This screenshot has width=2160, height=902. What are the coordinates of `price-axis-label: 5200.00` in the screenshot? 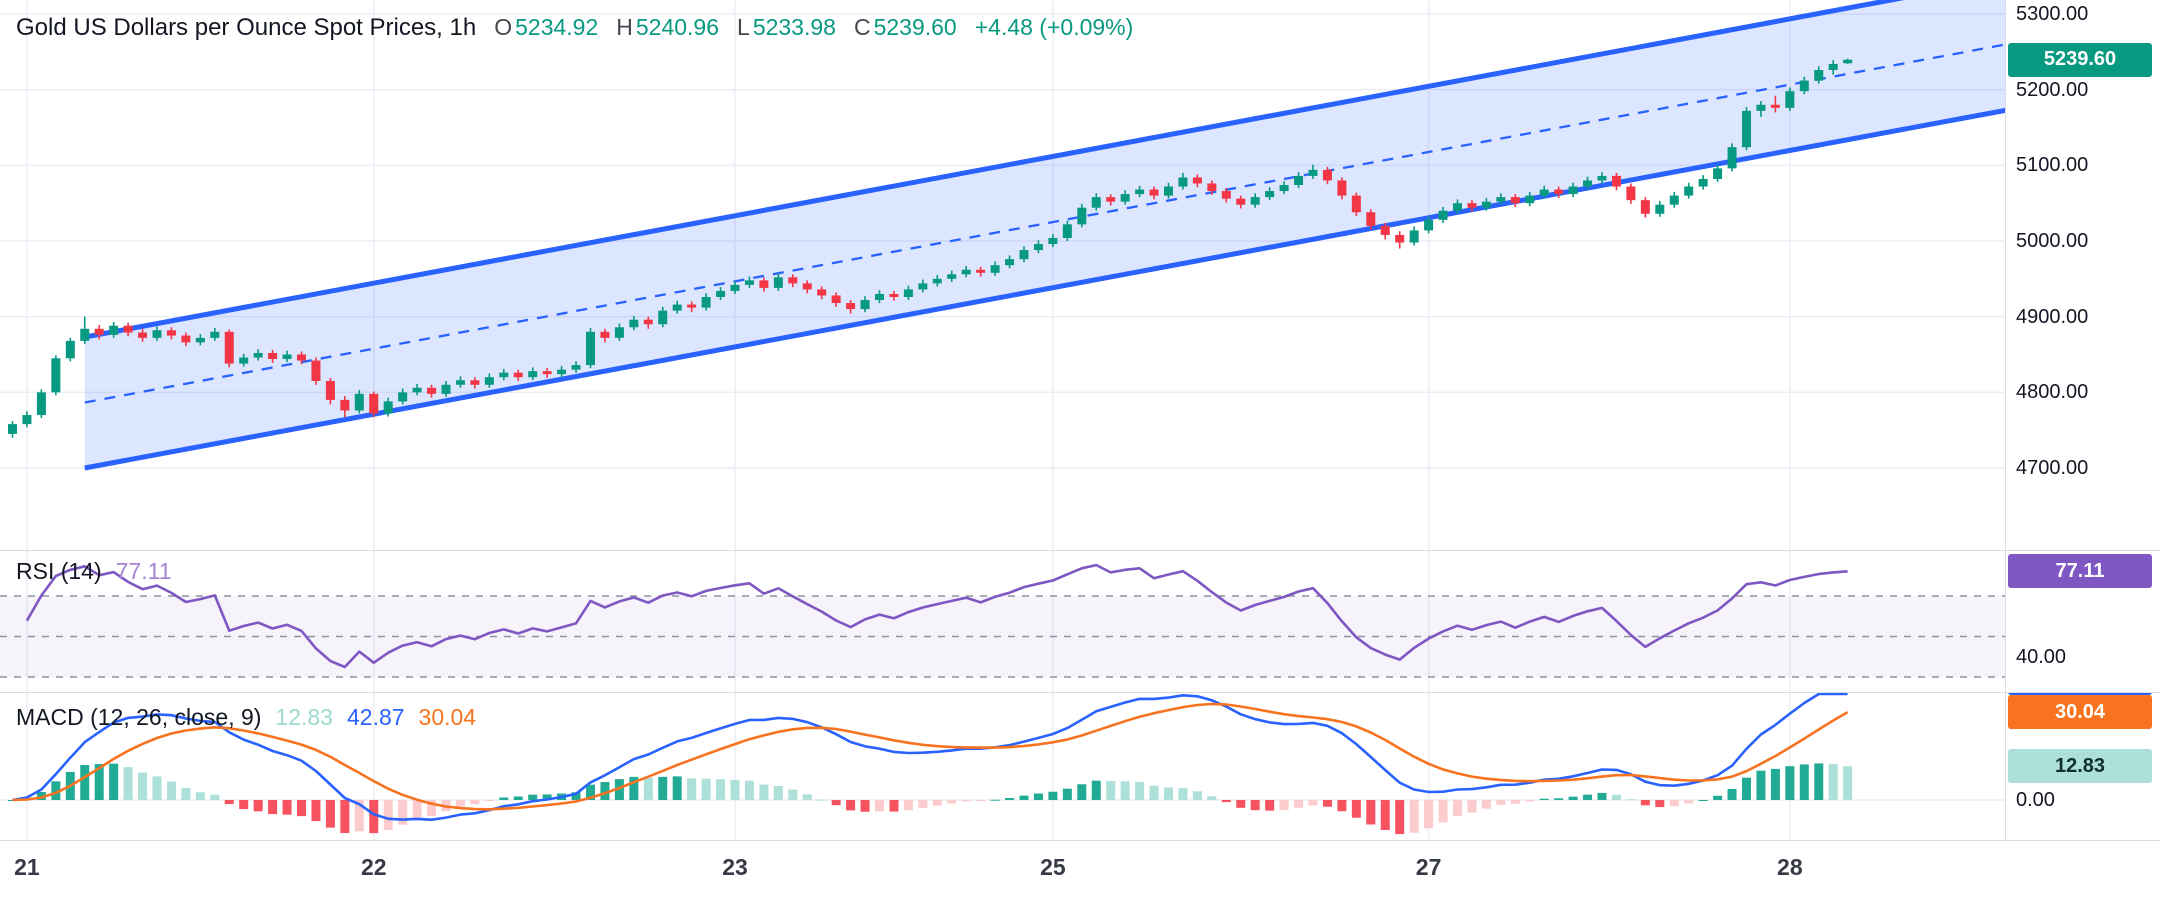 It's located at (2052, 89).